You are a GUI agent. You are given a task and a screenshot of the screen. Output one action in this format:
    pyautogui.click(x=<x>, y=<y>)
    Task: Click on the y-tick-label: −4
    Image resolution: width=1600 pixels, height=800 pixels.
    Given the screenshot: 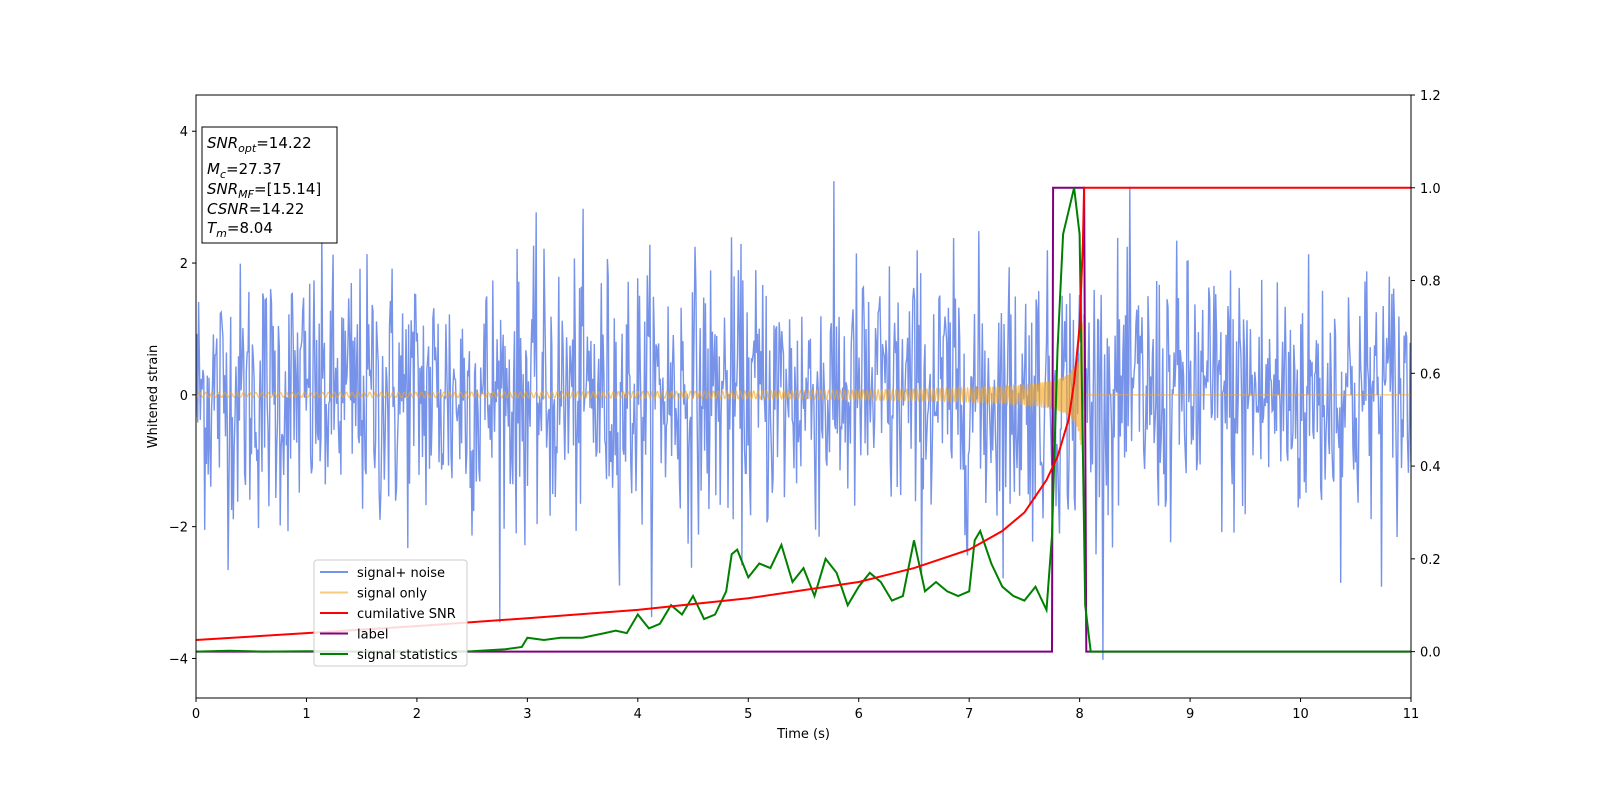 What is the action you would take?
    pyautogui.click(x=178, y=659)
    